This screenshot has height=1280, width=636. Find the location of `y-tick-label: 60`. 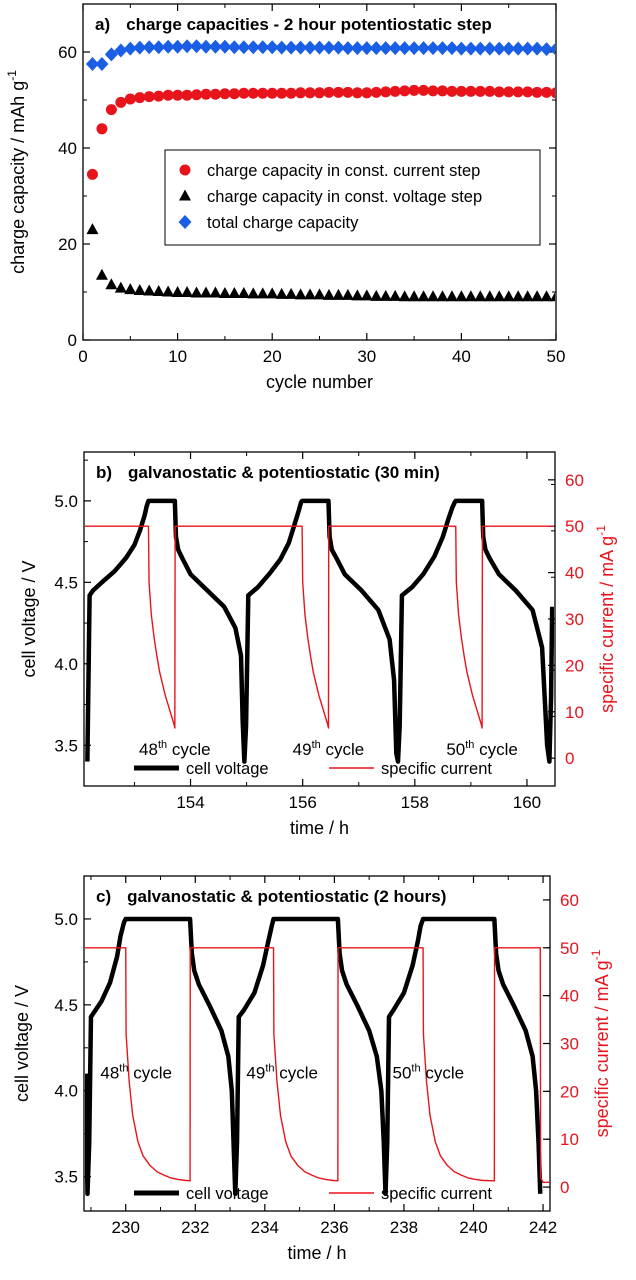

y-tick-label: 60 is located at coordinates (67, 52).